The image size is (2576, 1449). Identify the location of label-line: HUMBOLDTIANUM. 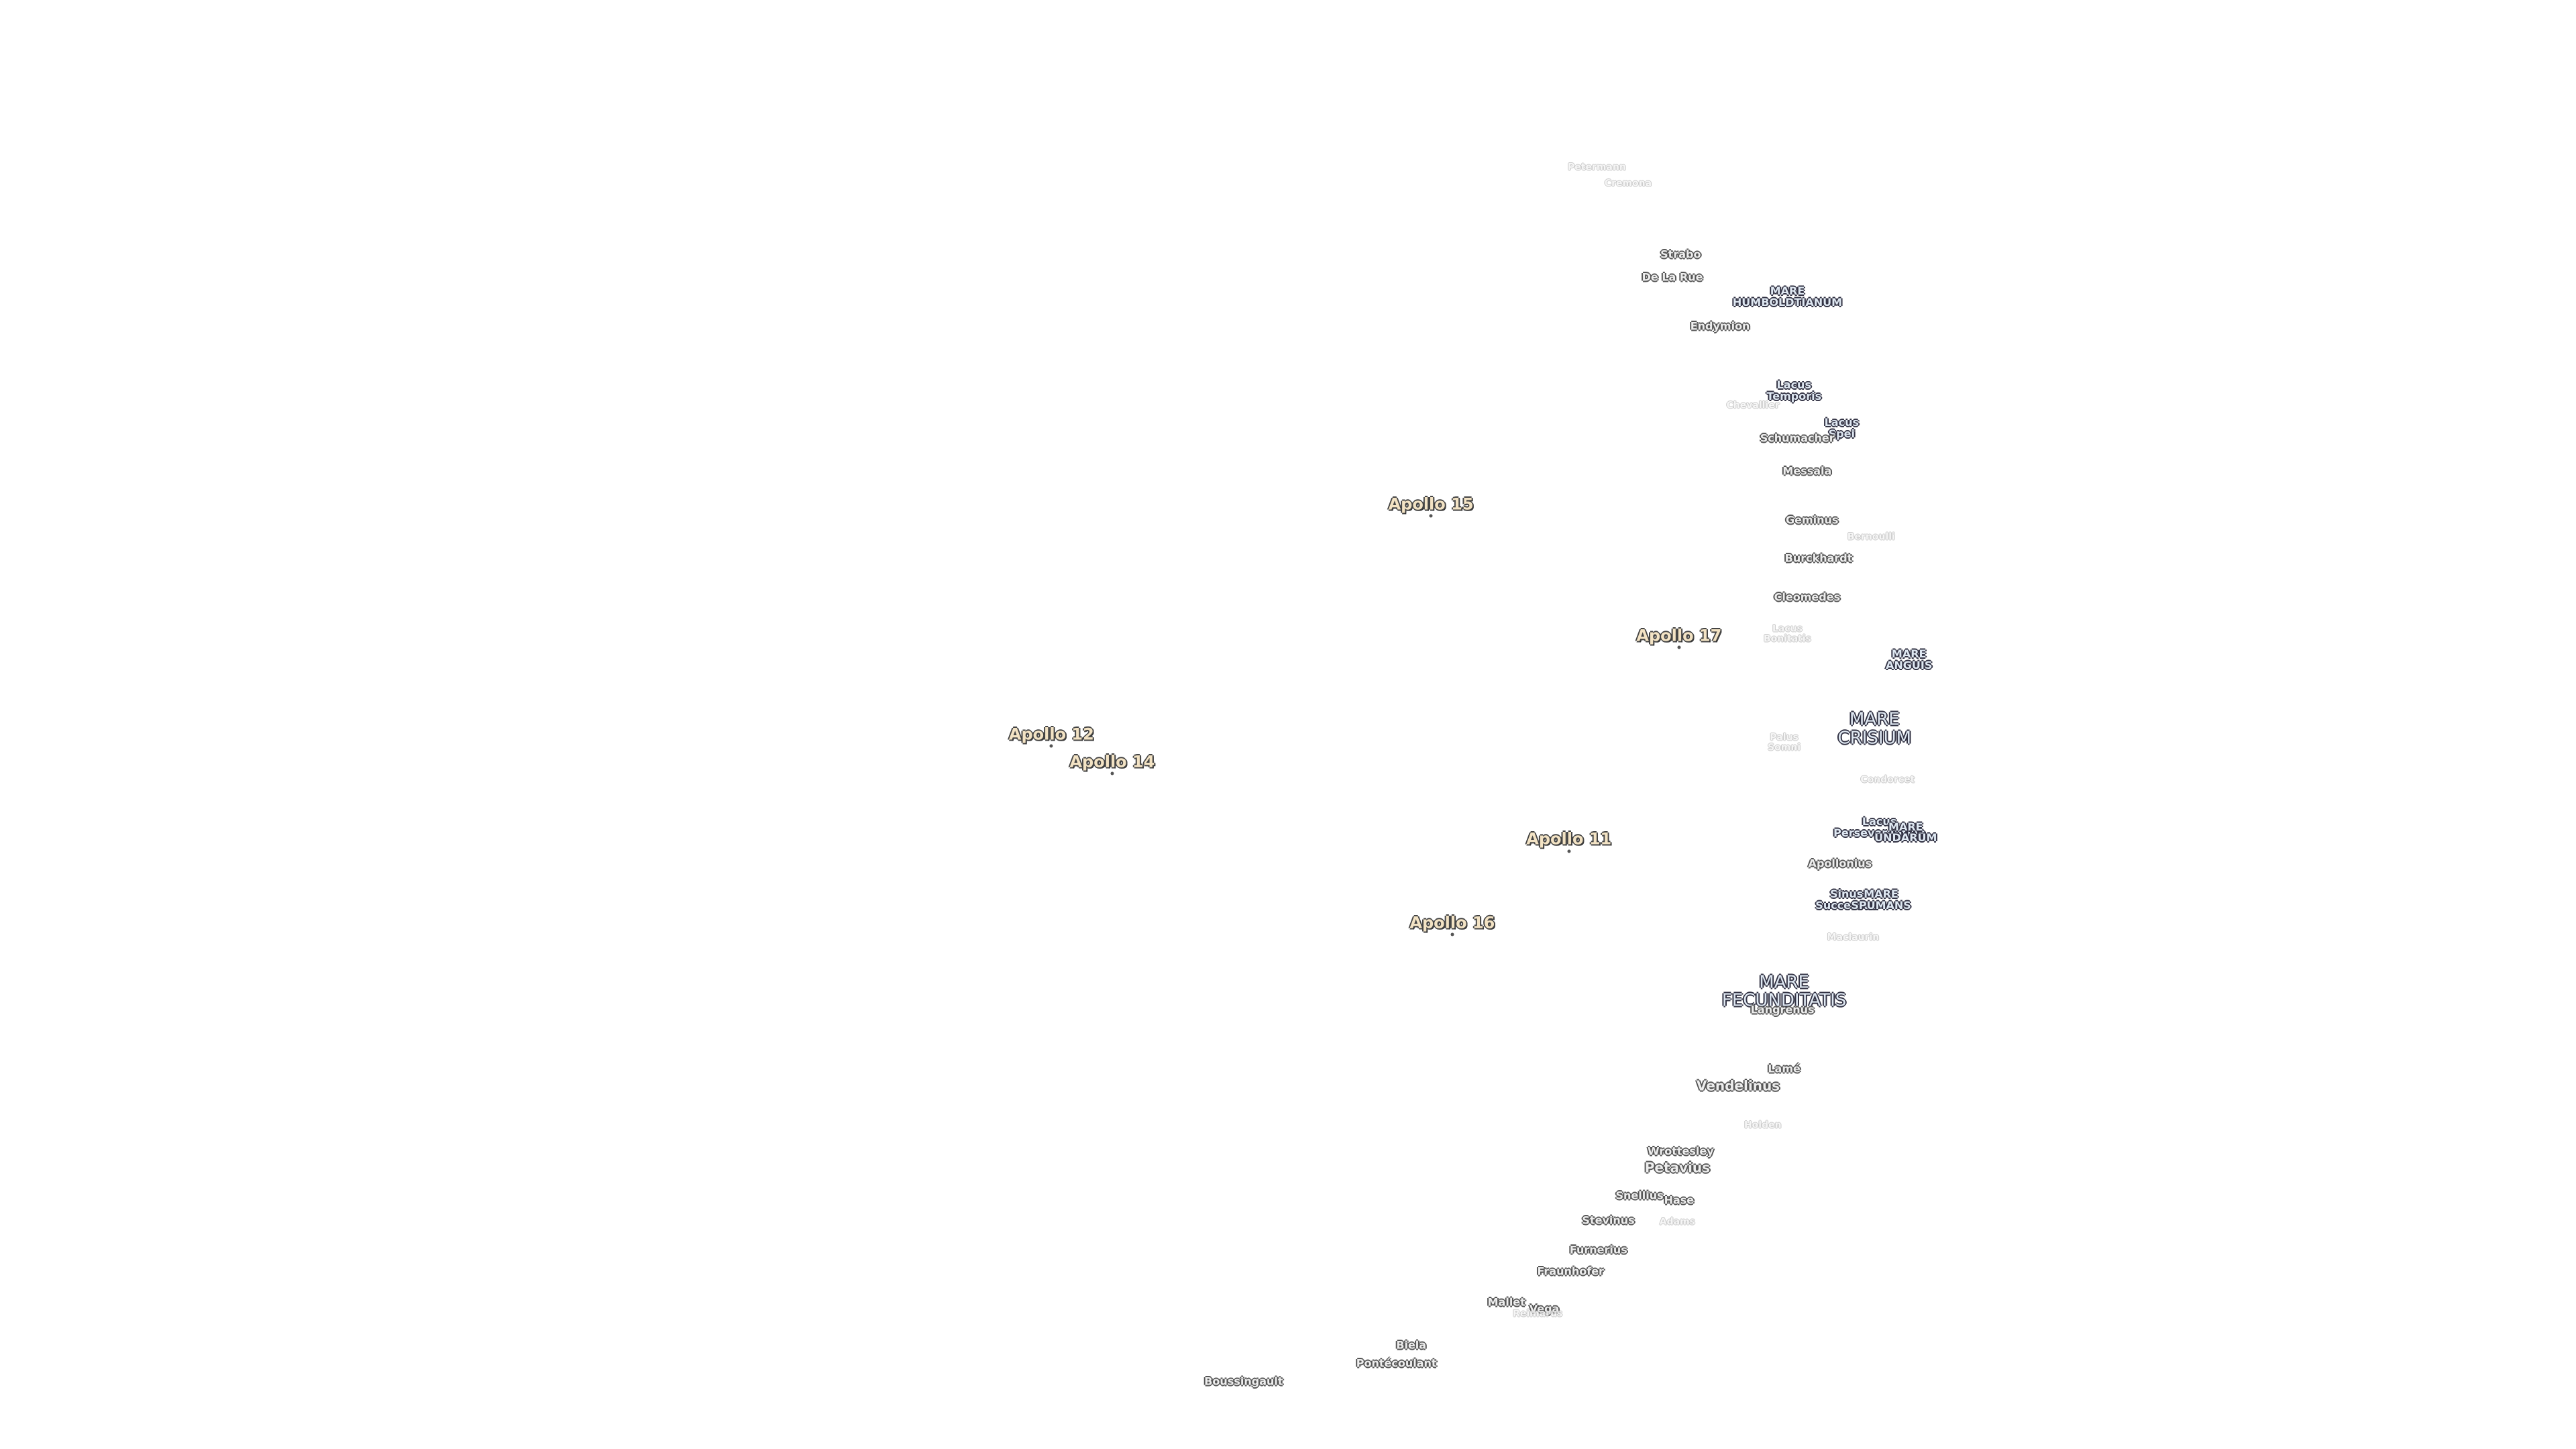
(1787, 302).